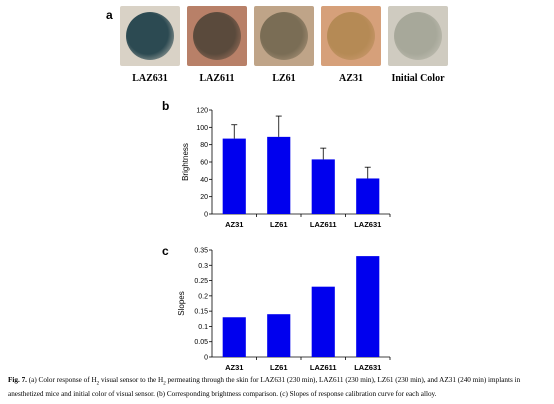 This screenshot has width=554, height=404. What do you see at coordinates (98, 384) in the screenshot?
I see `caption-sub-1: 2` at bounding box center [98, 384].